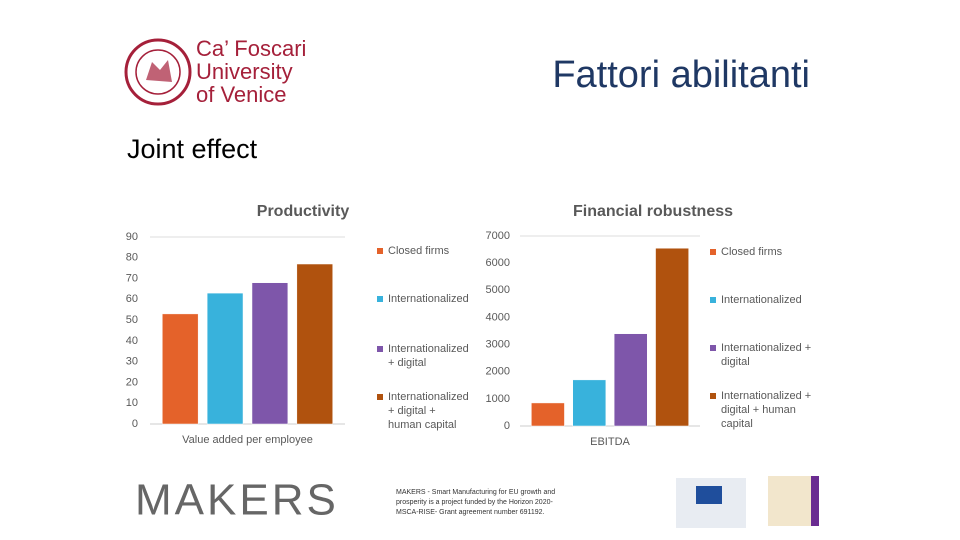 This screenshot has width=960, height=540. What do you see at coordinates (498, 317) in the screenshot?
I see `y-tick-label: 4000` at bounding box center [498, 317].